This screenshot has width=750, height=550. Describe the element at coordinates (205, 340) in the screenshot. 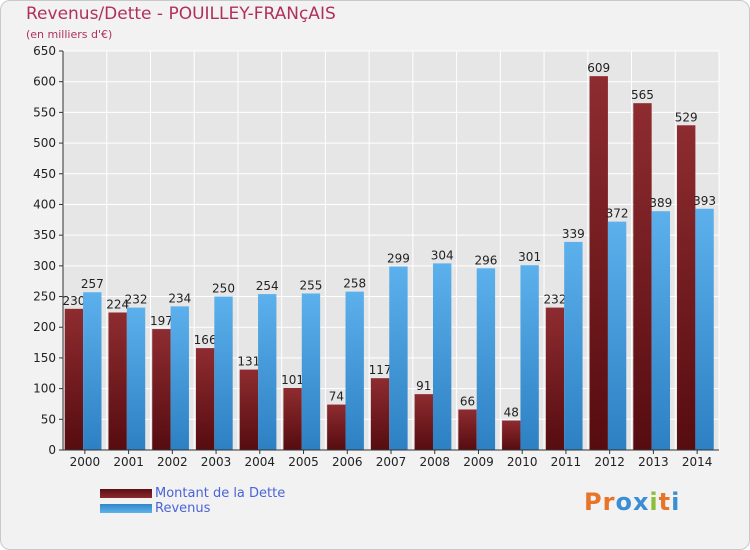

I see `bar-debt-value-label: 166` at that location.